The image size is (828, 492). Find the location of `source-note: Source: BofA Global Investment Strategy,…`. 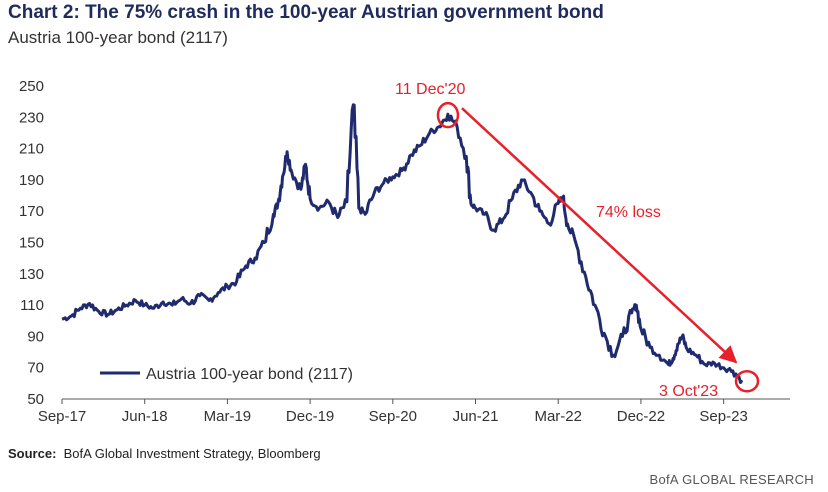

source-note: Source: BofA Global Investment Strategy,… is located at coordinates (164, 453).